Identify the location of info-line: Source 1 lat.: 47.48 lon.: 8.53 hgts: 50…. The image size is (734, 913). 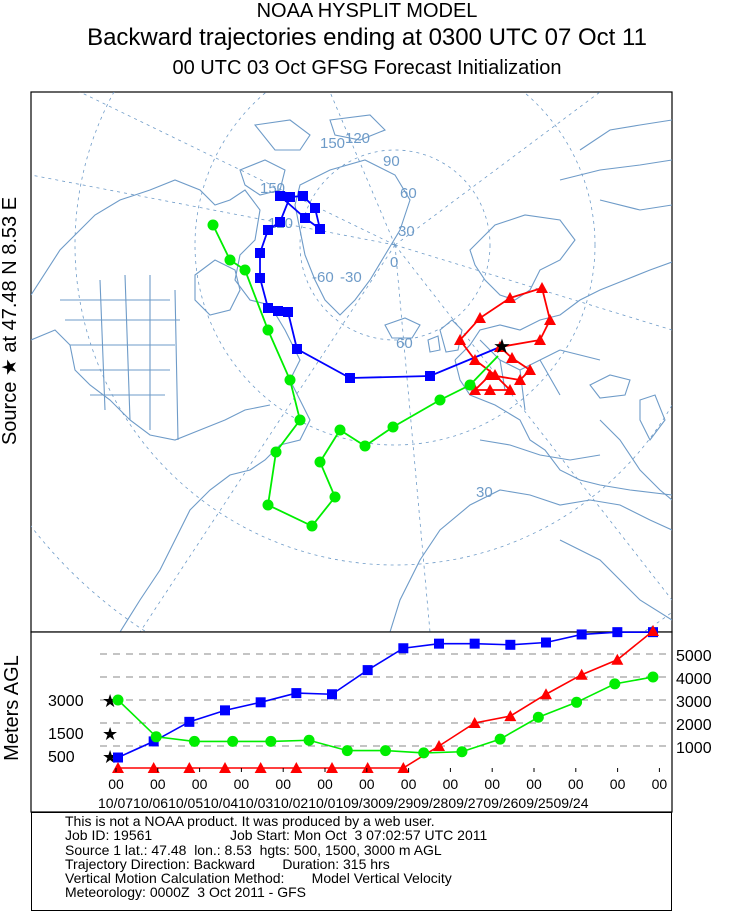
(253, 849).